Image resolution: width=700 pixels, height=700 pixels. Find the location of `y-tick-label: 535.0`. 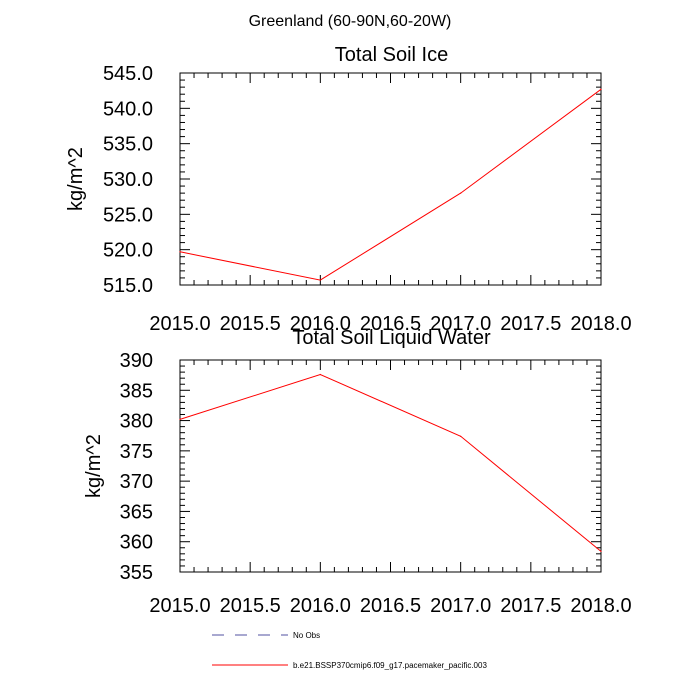

y-tick-label: 535.0 is located at coordinates (128, 145).